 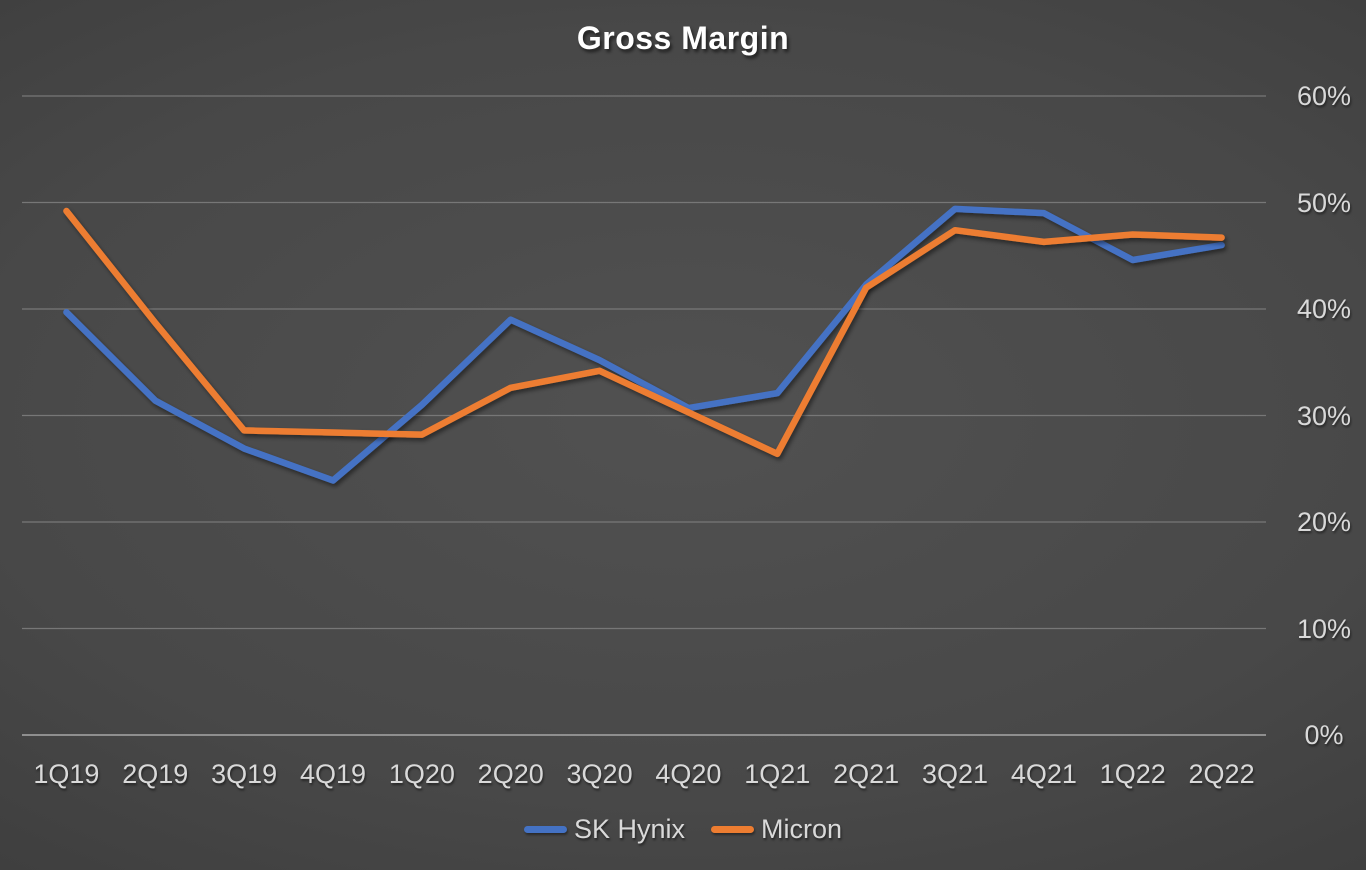 What do you see at coordinates (1324, 522) in the screenshot?
I see `y-axis-label: 20%` at bounding box center [1324, 522].